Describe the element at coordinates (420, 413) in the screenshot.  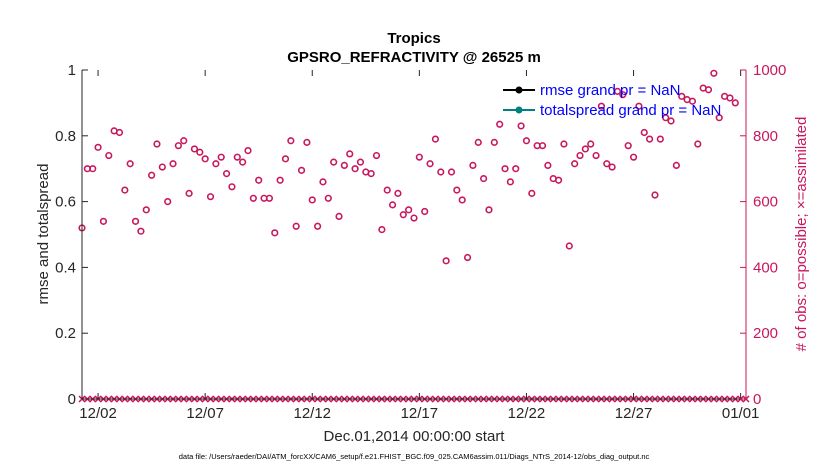
I see `x-tick-label: 12/17` at that location.